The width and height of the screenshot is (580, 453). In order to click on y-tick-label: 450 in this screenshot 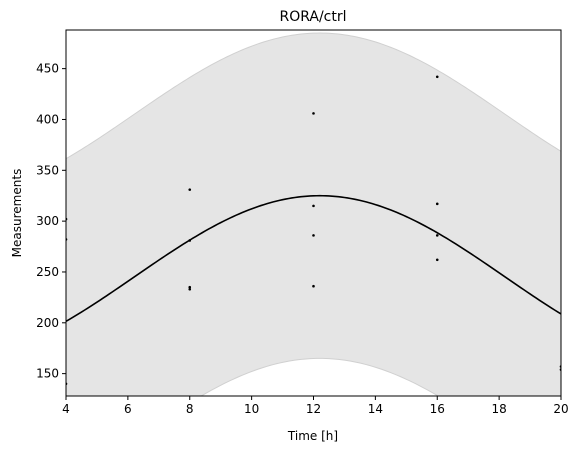, I will do `click(47, 69)`.